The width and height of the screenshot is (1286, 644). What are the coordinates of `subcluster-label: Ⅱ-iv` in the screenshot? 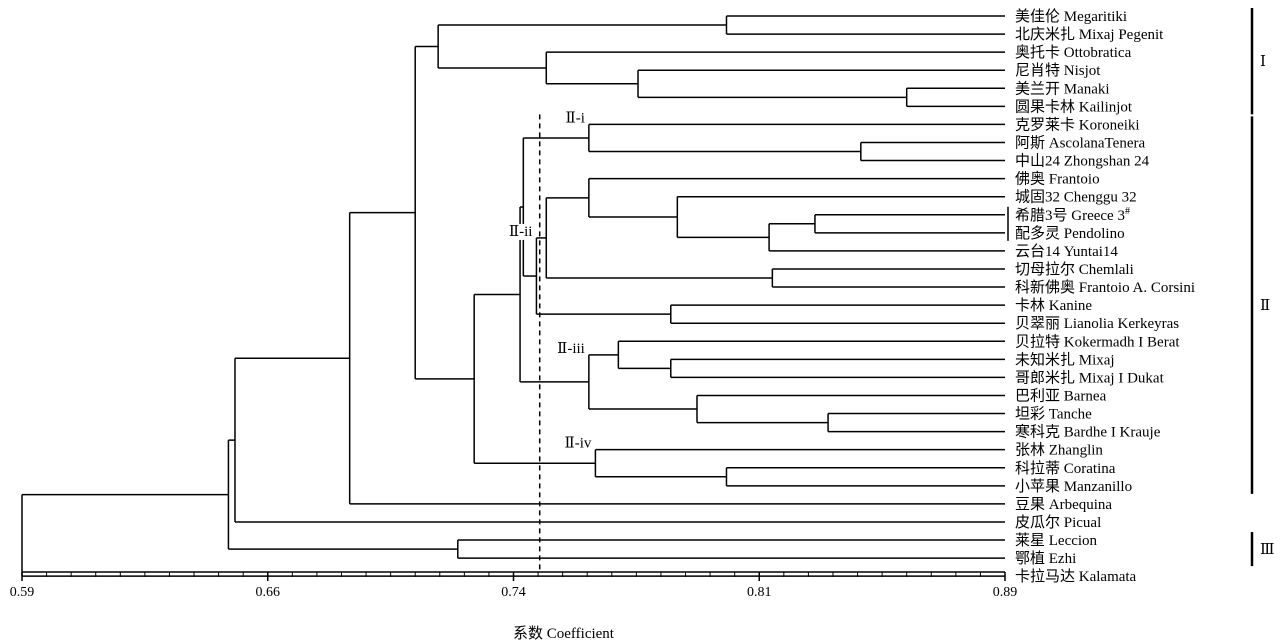 It's located at (578, 444).